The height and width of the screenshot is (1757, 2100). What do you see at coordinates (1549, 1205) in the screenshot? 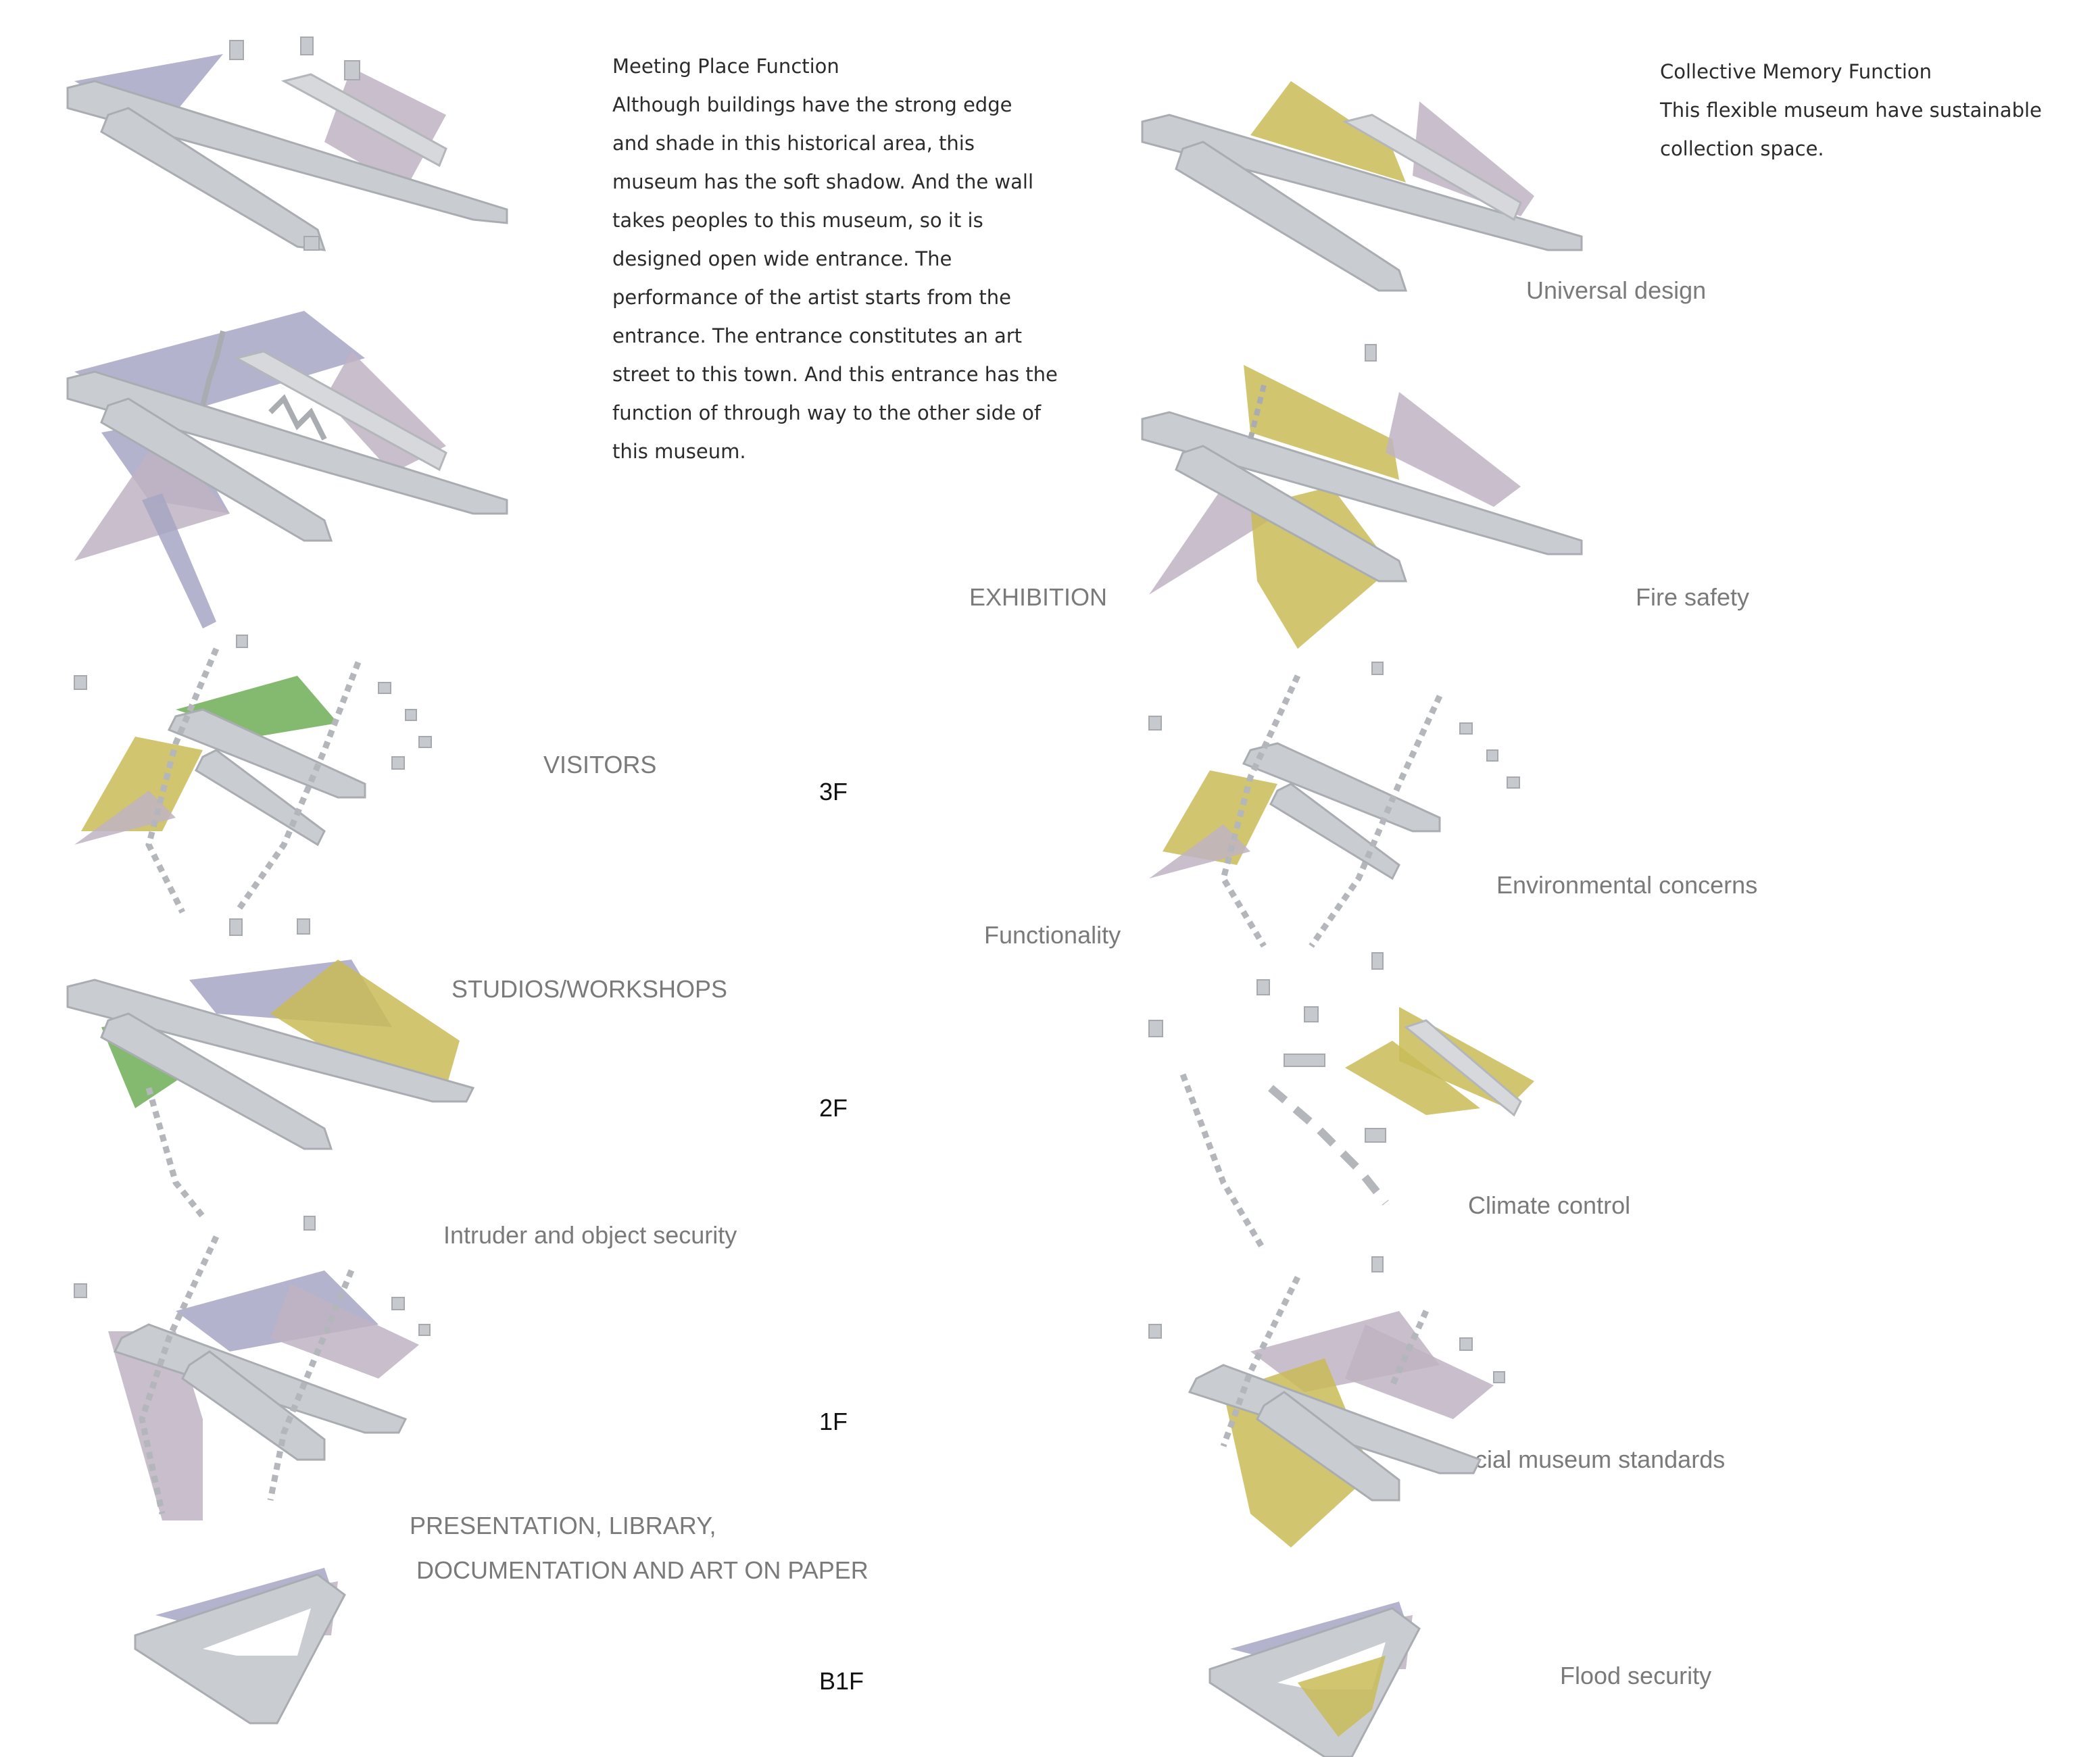
I see `label-climate-control: Climate control` at bounding box center [1549, 1205].